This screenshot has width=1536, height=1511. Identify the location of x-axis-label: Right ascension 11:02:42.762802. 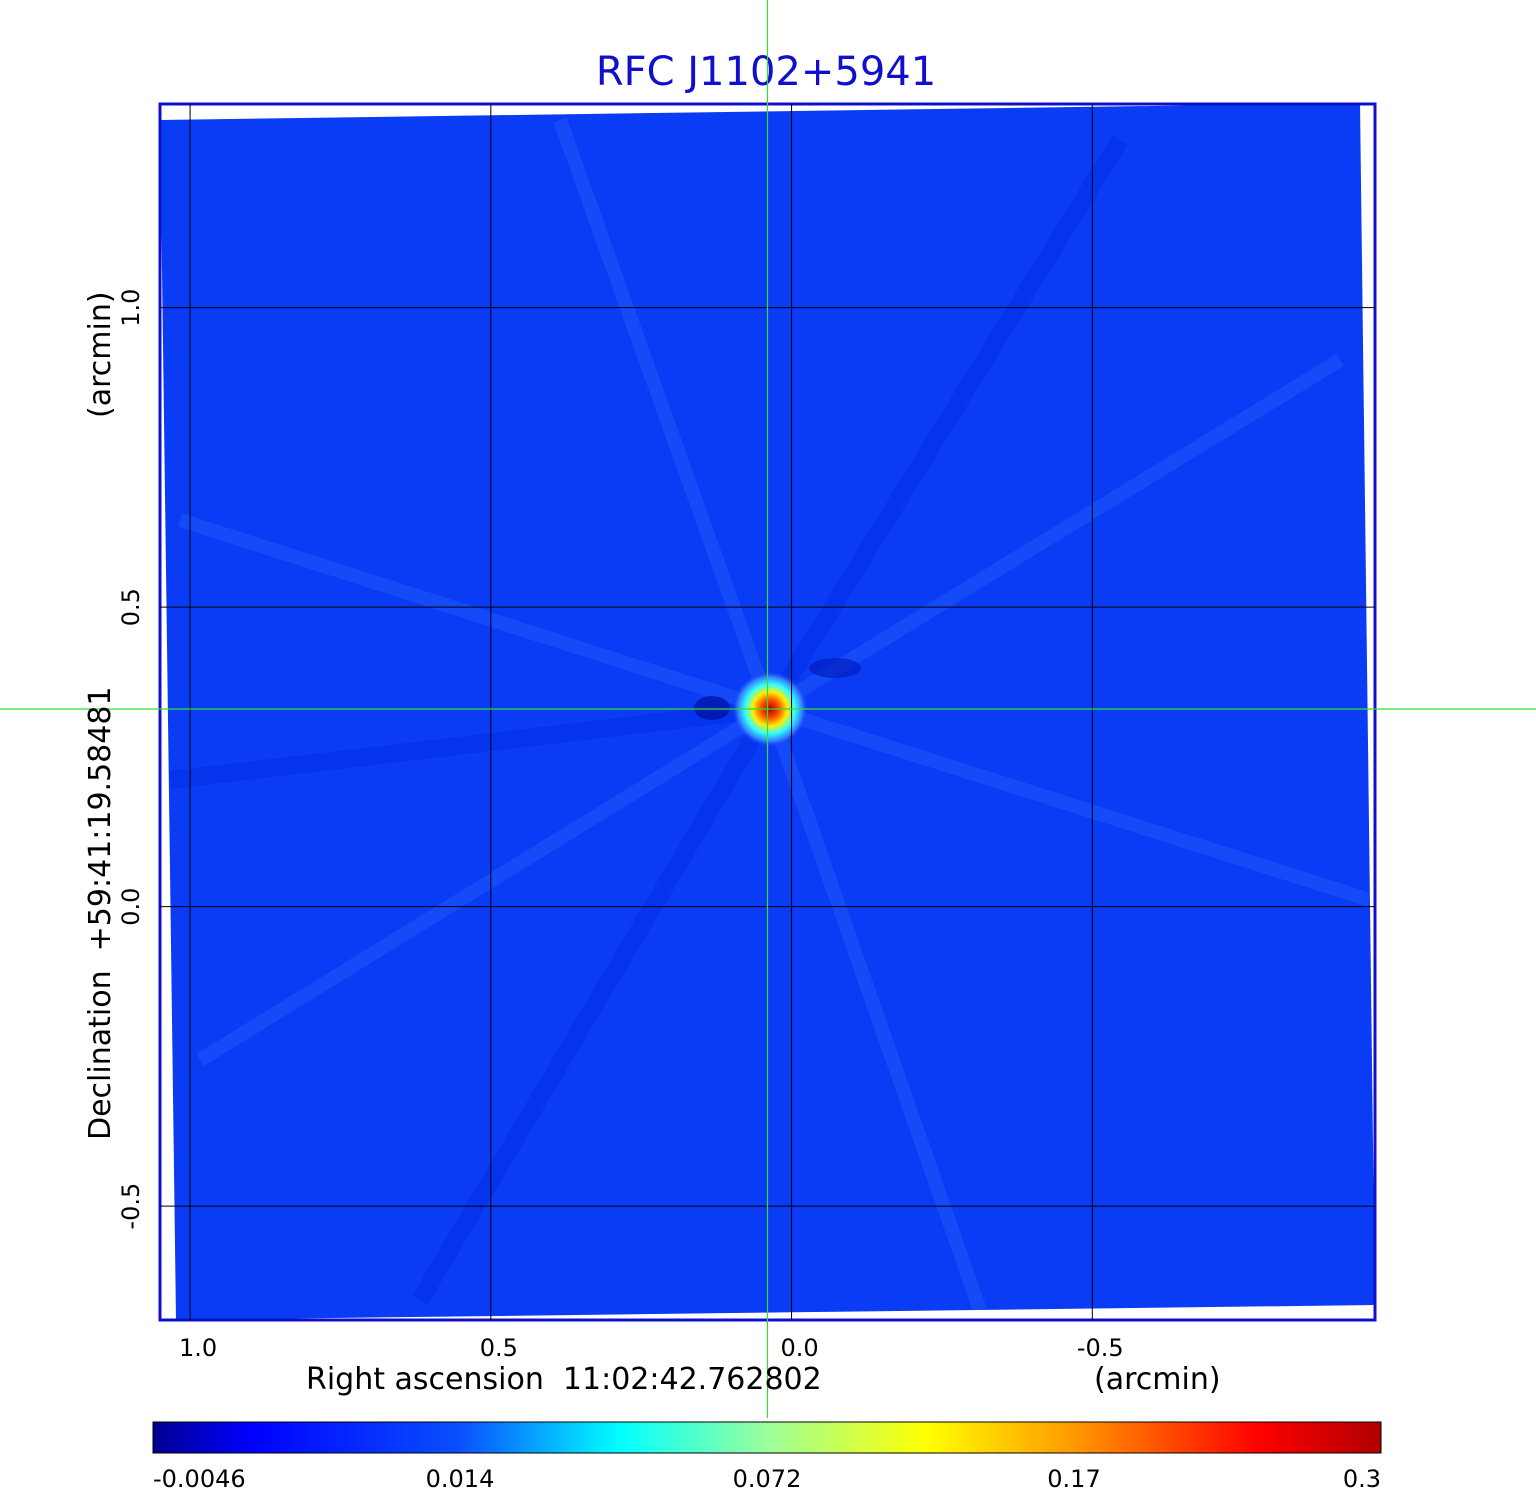
(564, 1379).